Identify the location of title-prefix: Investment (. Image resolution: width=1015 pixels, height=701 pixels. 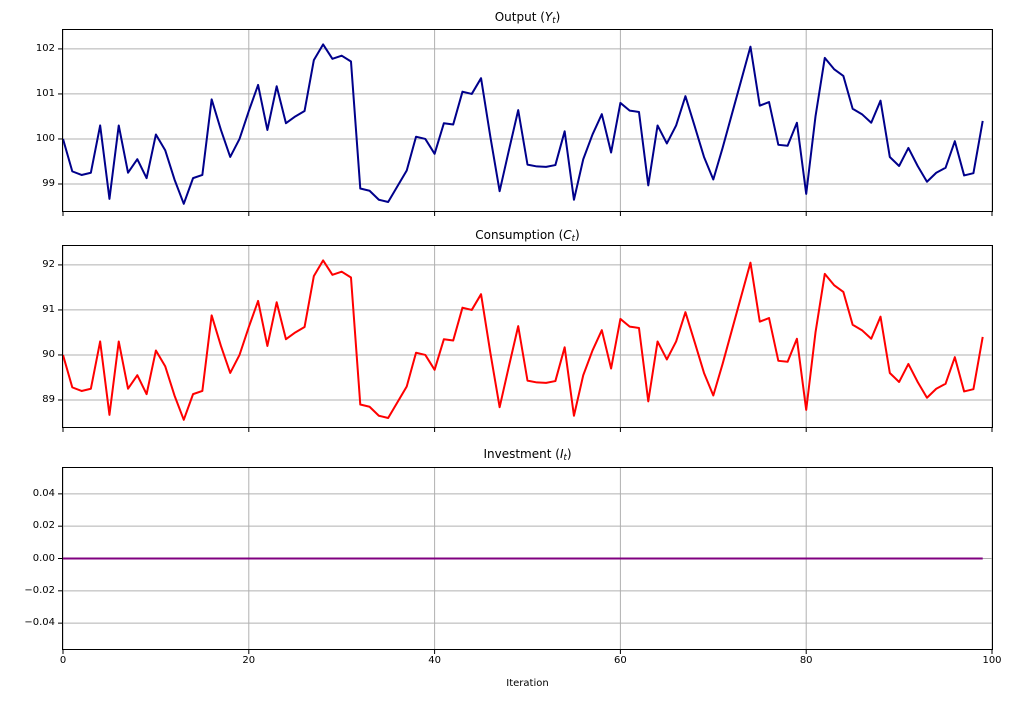
(521, 454).